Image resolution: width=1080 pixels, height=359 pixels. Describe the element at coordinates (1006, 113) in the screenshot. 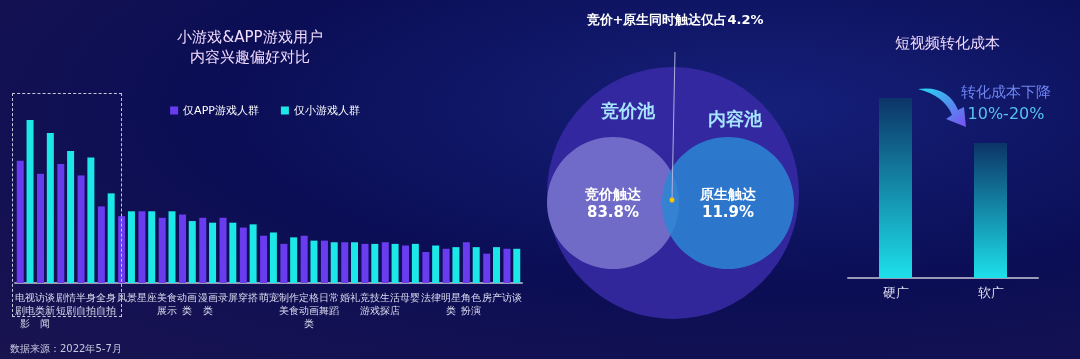

I see `annotation: 10%-20%` at that location.